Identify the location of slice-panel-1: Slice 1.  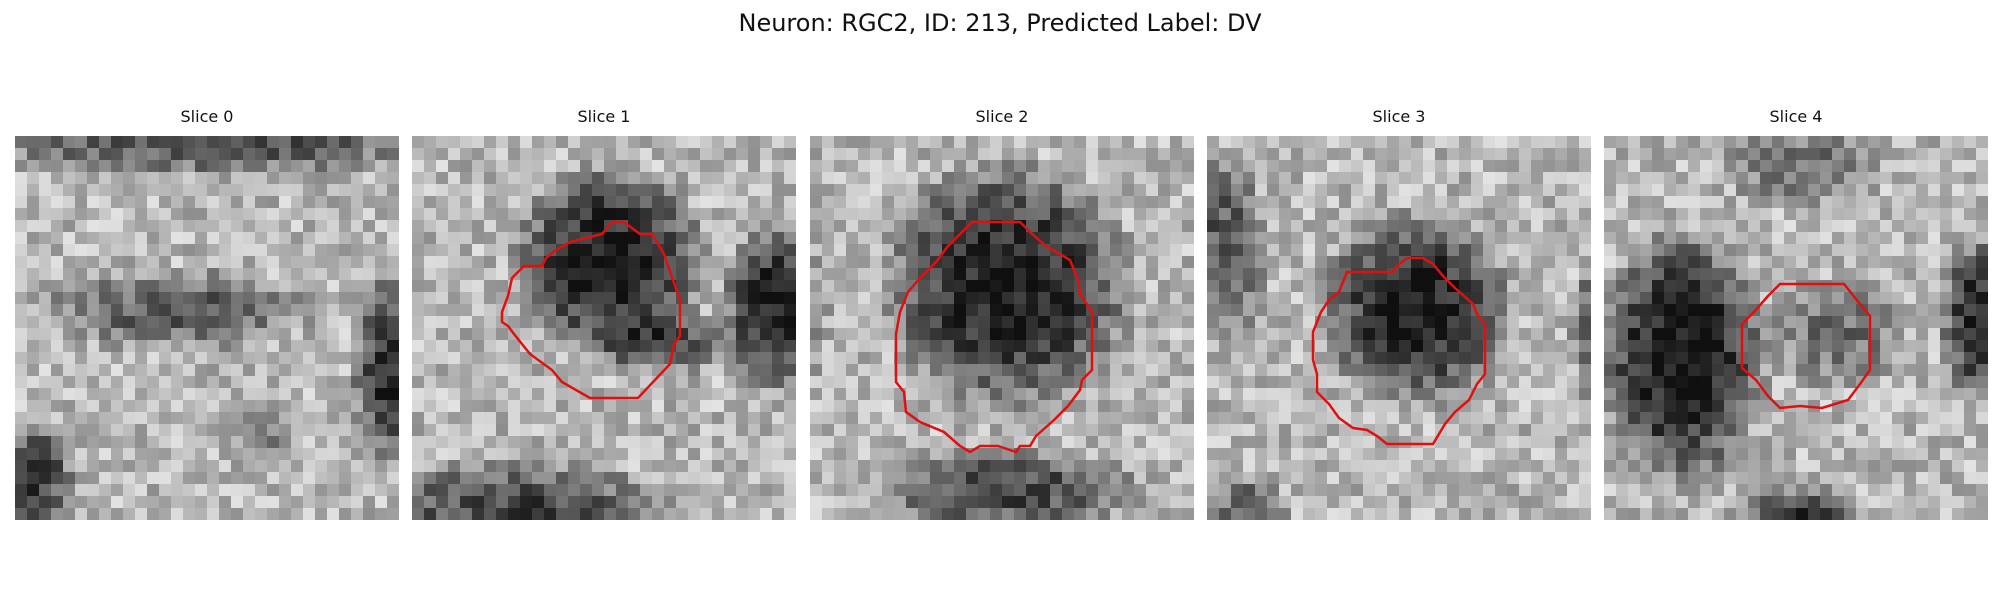
(604, 313).